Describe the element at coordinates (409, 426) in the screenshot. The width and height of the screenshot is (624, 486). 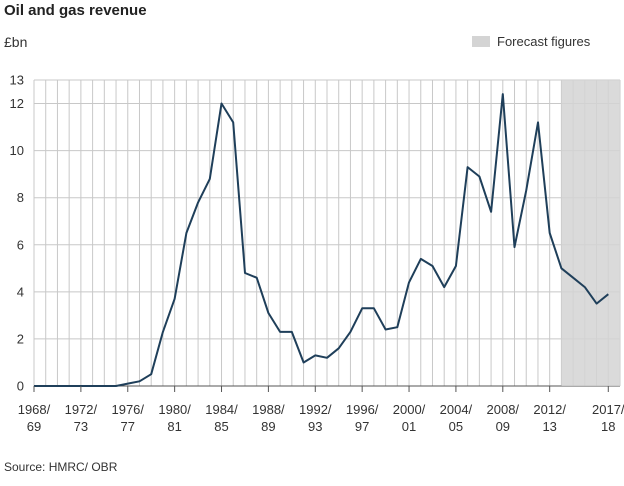
I see `x-tick-label: 01` at that location.